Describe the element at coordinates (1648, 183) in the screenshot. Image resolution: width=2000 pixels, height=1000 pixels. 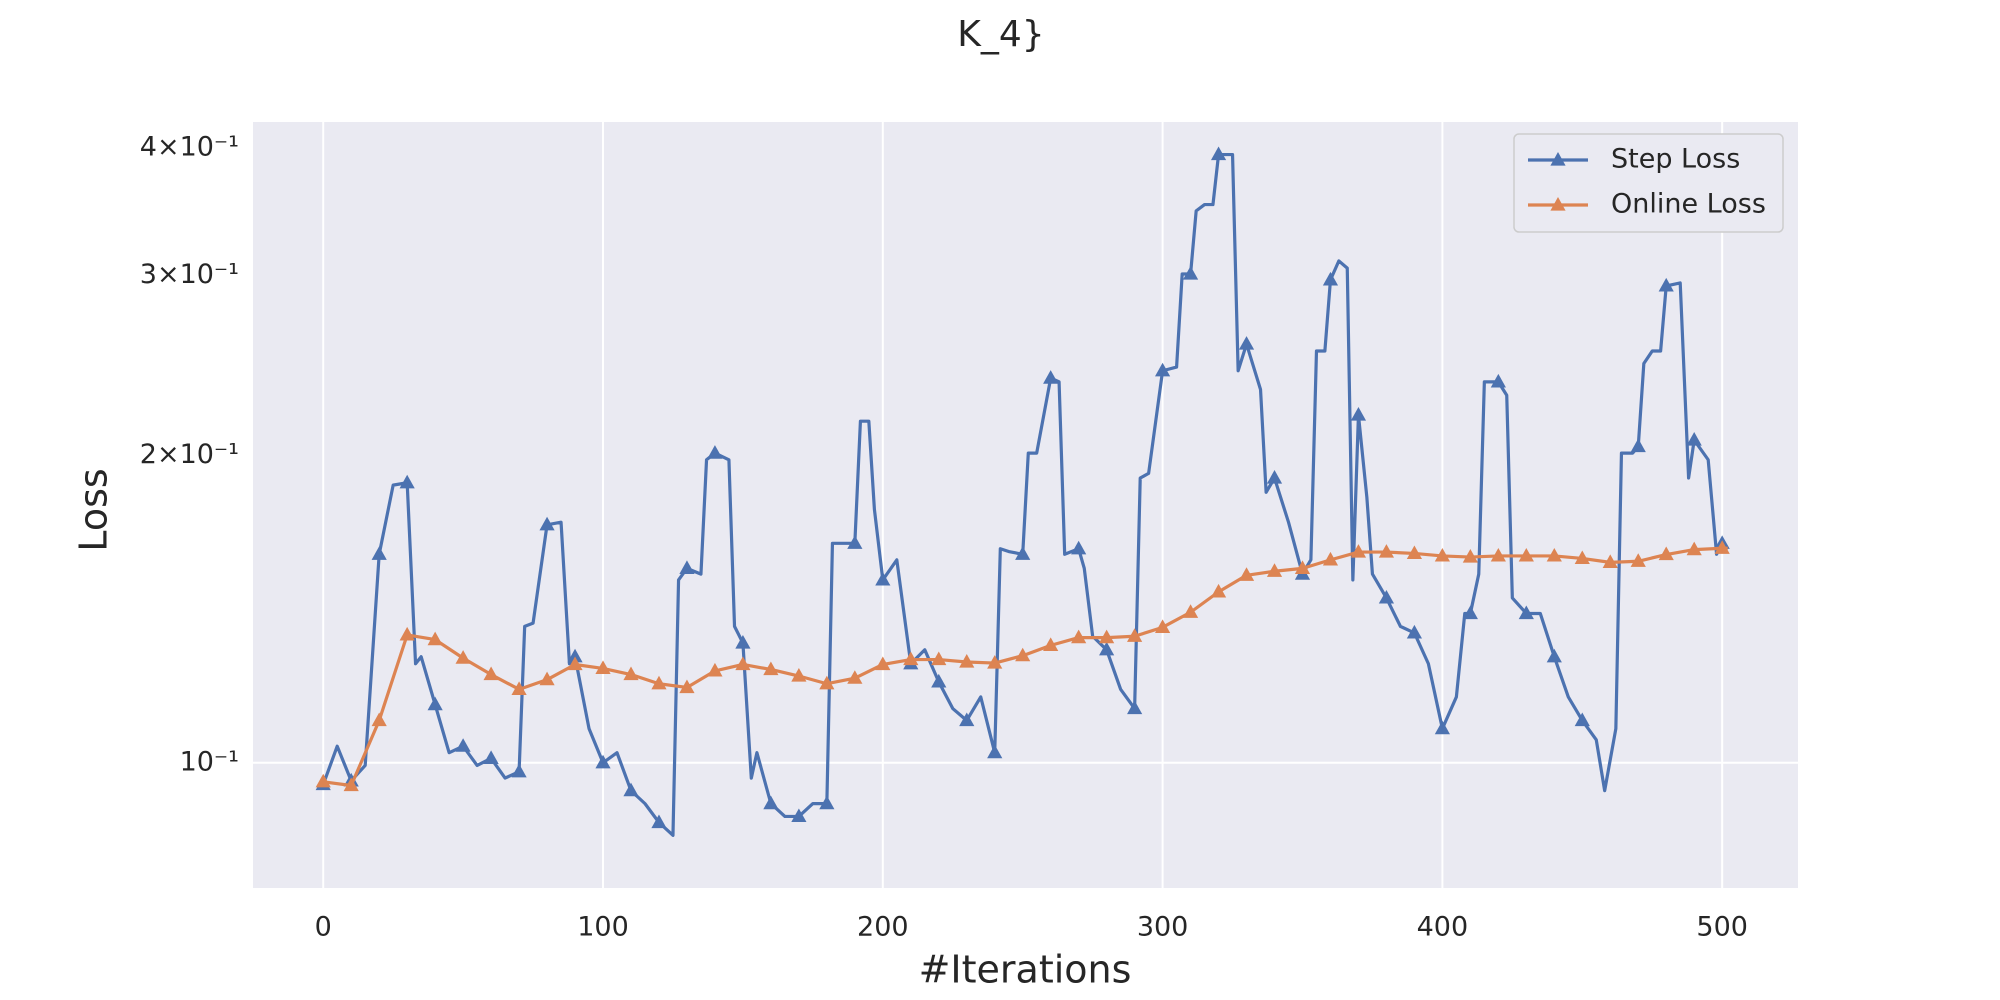
I see `legend: Step Loss Online Loss` at that location.